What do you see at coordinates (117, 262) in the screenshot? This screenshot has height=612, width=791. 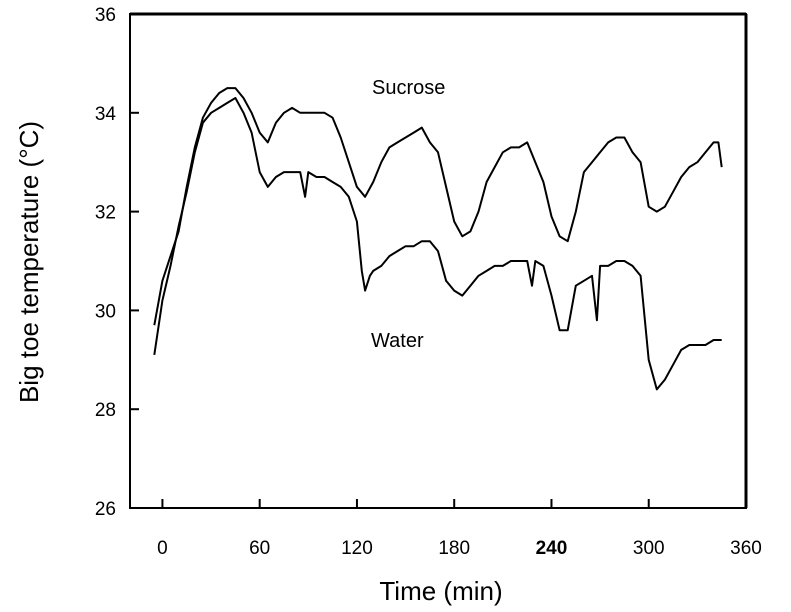 I see `y-axis-ticks: 26 28 30 32 34 36` at bounding box center [117, 262].